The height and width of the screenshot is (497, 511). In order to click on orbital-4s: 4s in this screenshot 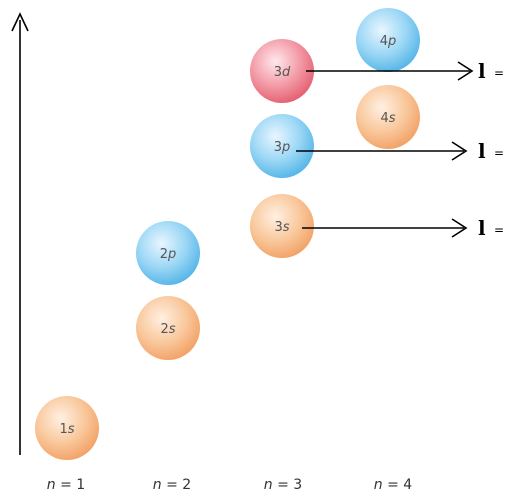, I will do `click(388, 117)`.